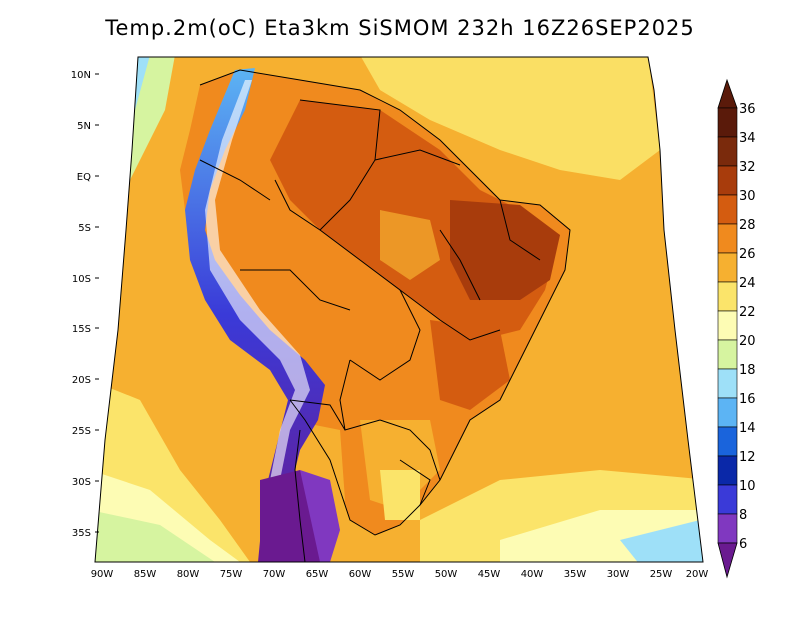 The image size is (800, 618). What do you see at coordinates (727, 93) in the screenshot?
I see `colorbar-top-arrow` at bounding box center [727, 93].